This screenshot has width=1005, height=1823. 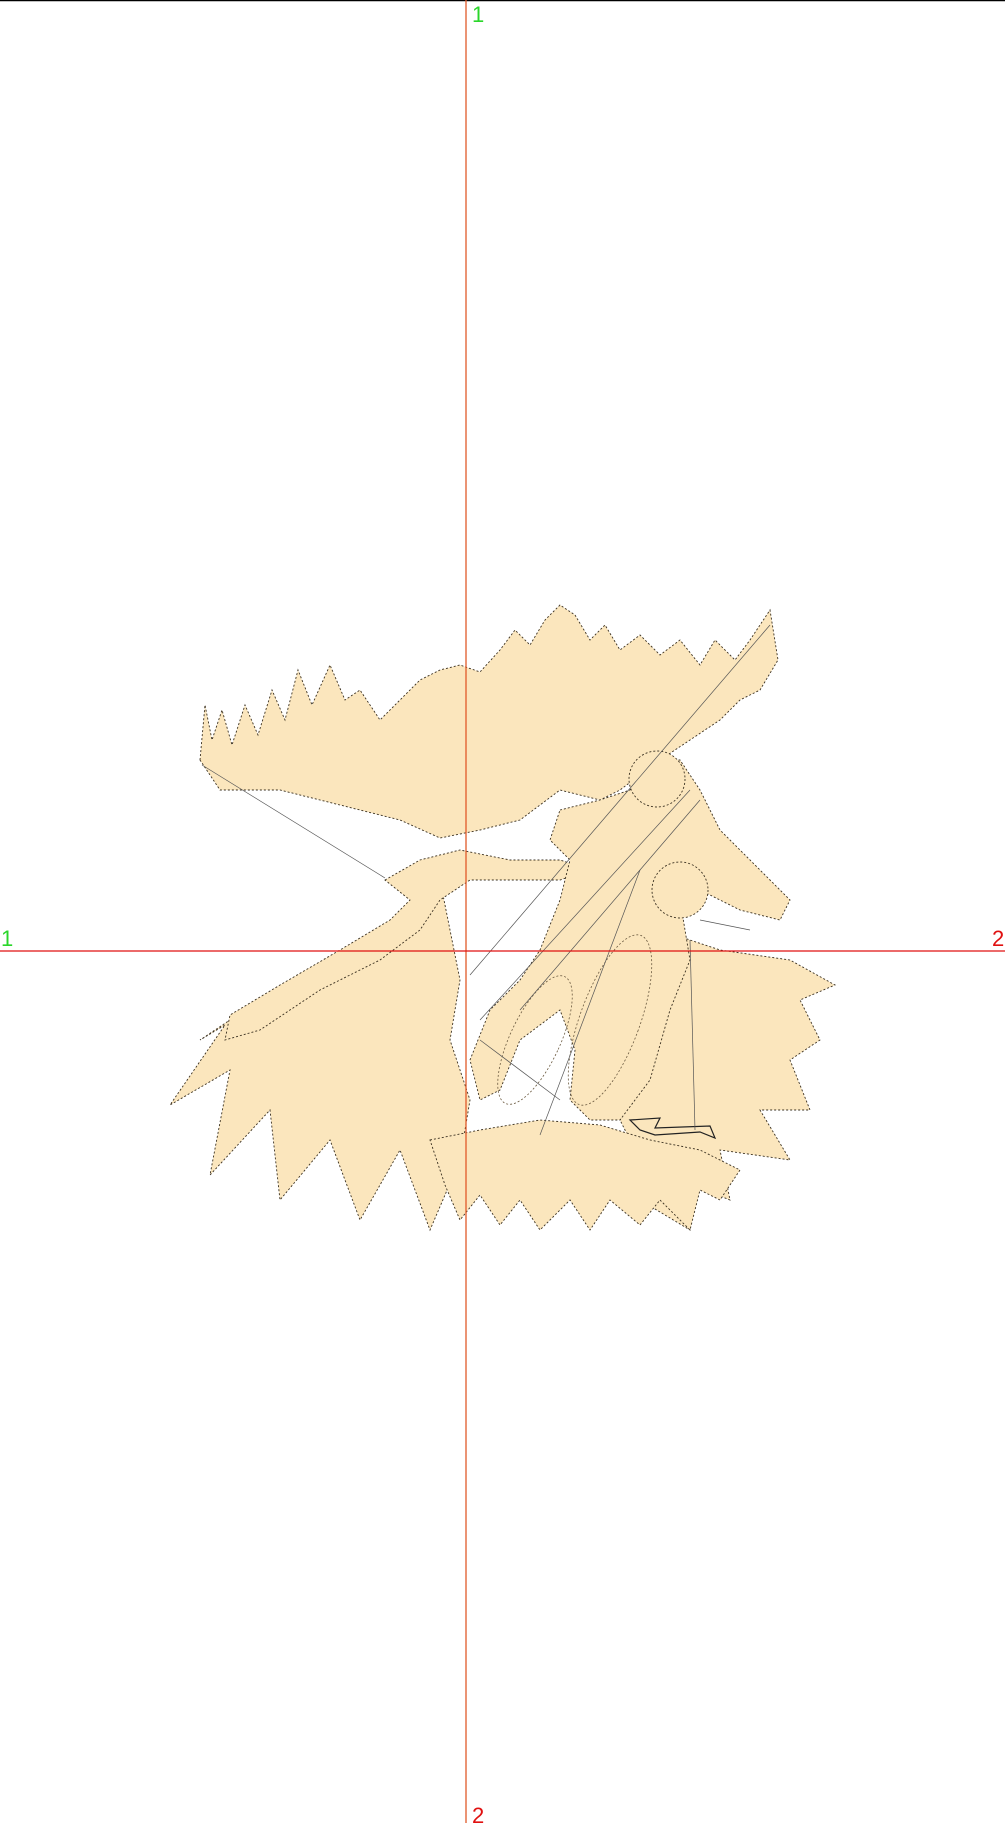 What do you see at coordinates (680, 890) in the screenshot?
I see `headlight` at bounding box center [680, 890].